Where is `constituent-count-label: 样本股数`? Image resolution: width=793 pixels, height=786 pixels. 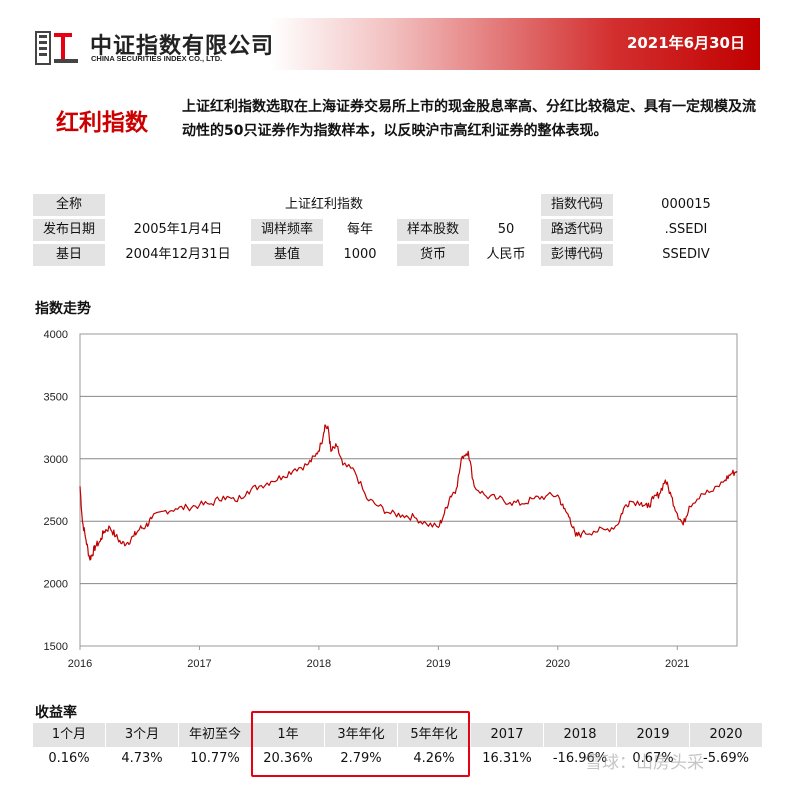 constituent-count-label: 样本股数 is located at coordinates (433, 230).